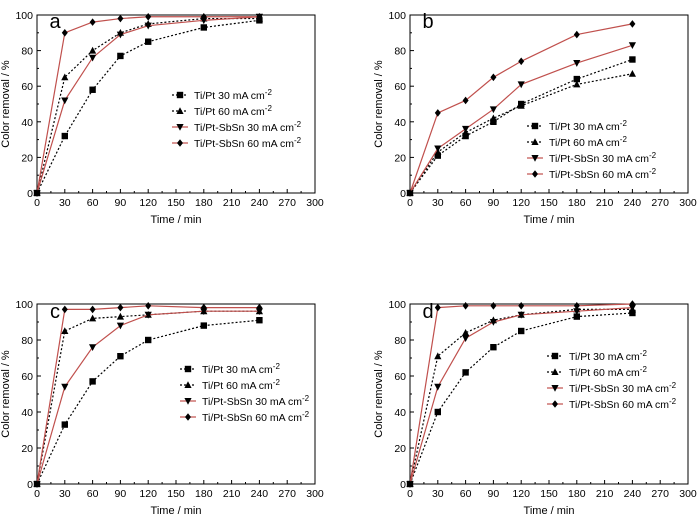  I want to click on y-tick-label: 40, so click(27, 413).